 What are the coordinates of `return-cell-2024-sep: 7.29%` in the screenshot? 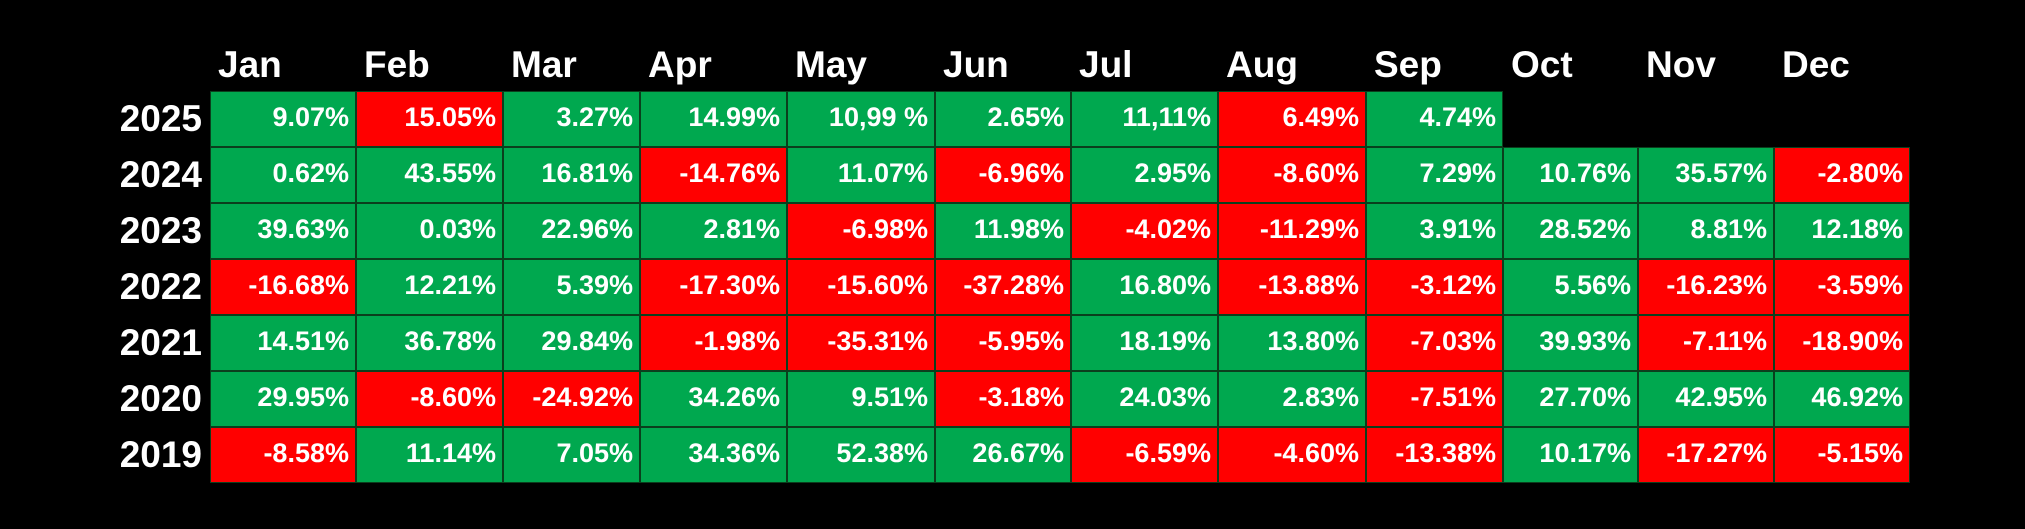 It's located at (1434, 175).